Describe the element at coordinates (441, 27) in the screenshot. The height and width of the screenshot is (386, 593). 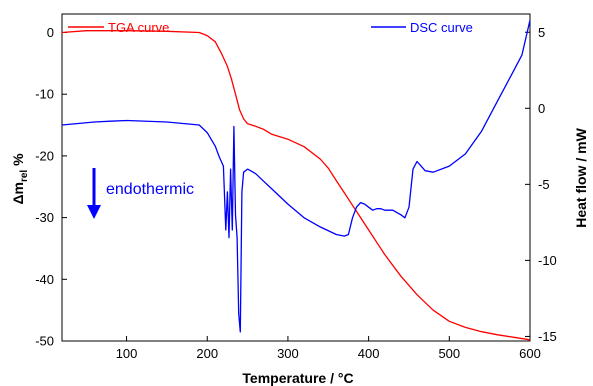
I see `legend-dsc-label: DSC curve` at that location.